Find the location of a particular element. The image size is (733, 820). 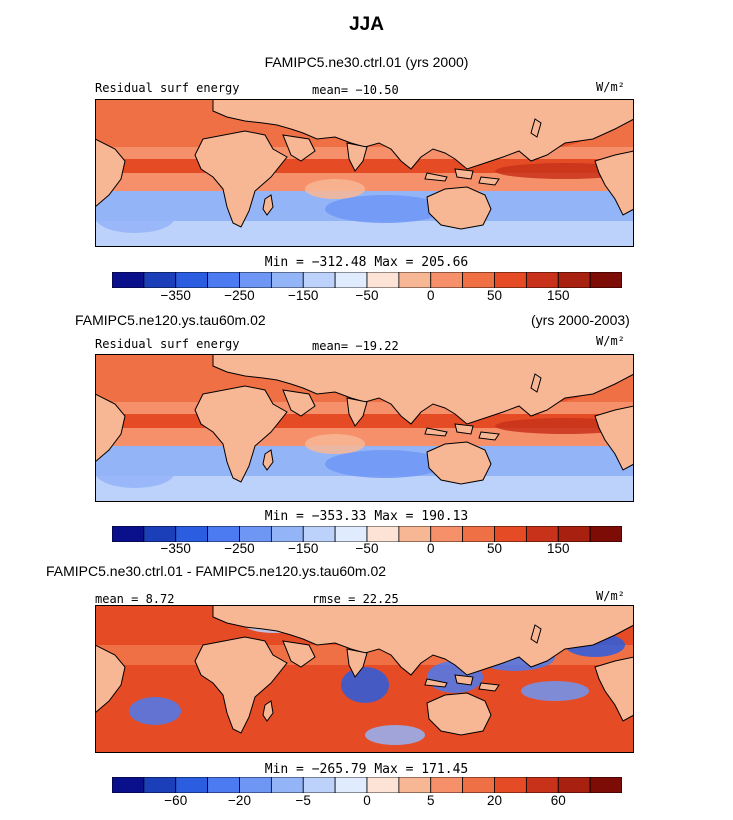

colorbar-tick-label: −50 is located at coordinates (367, 548).